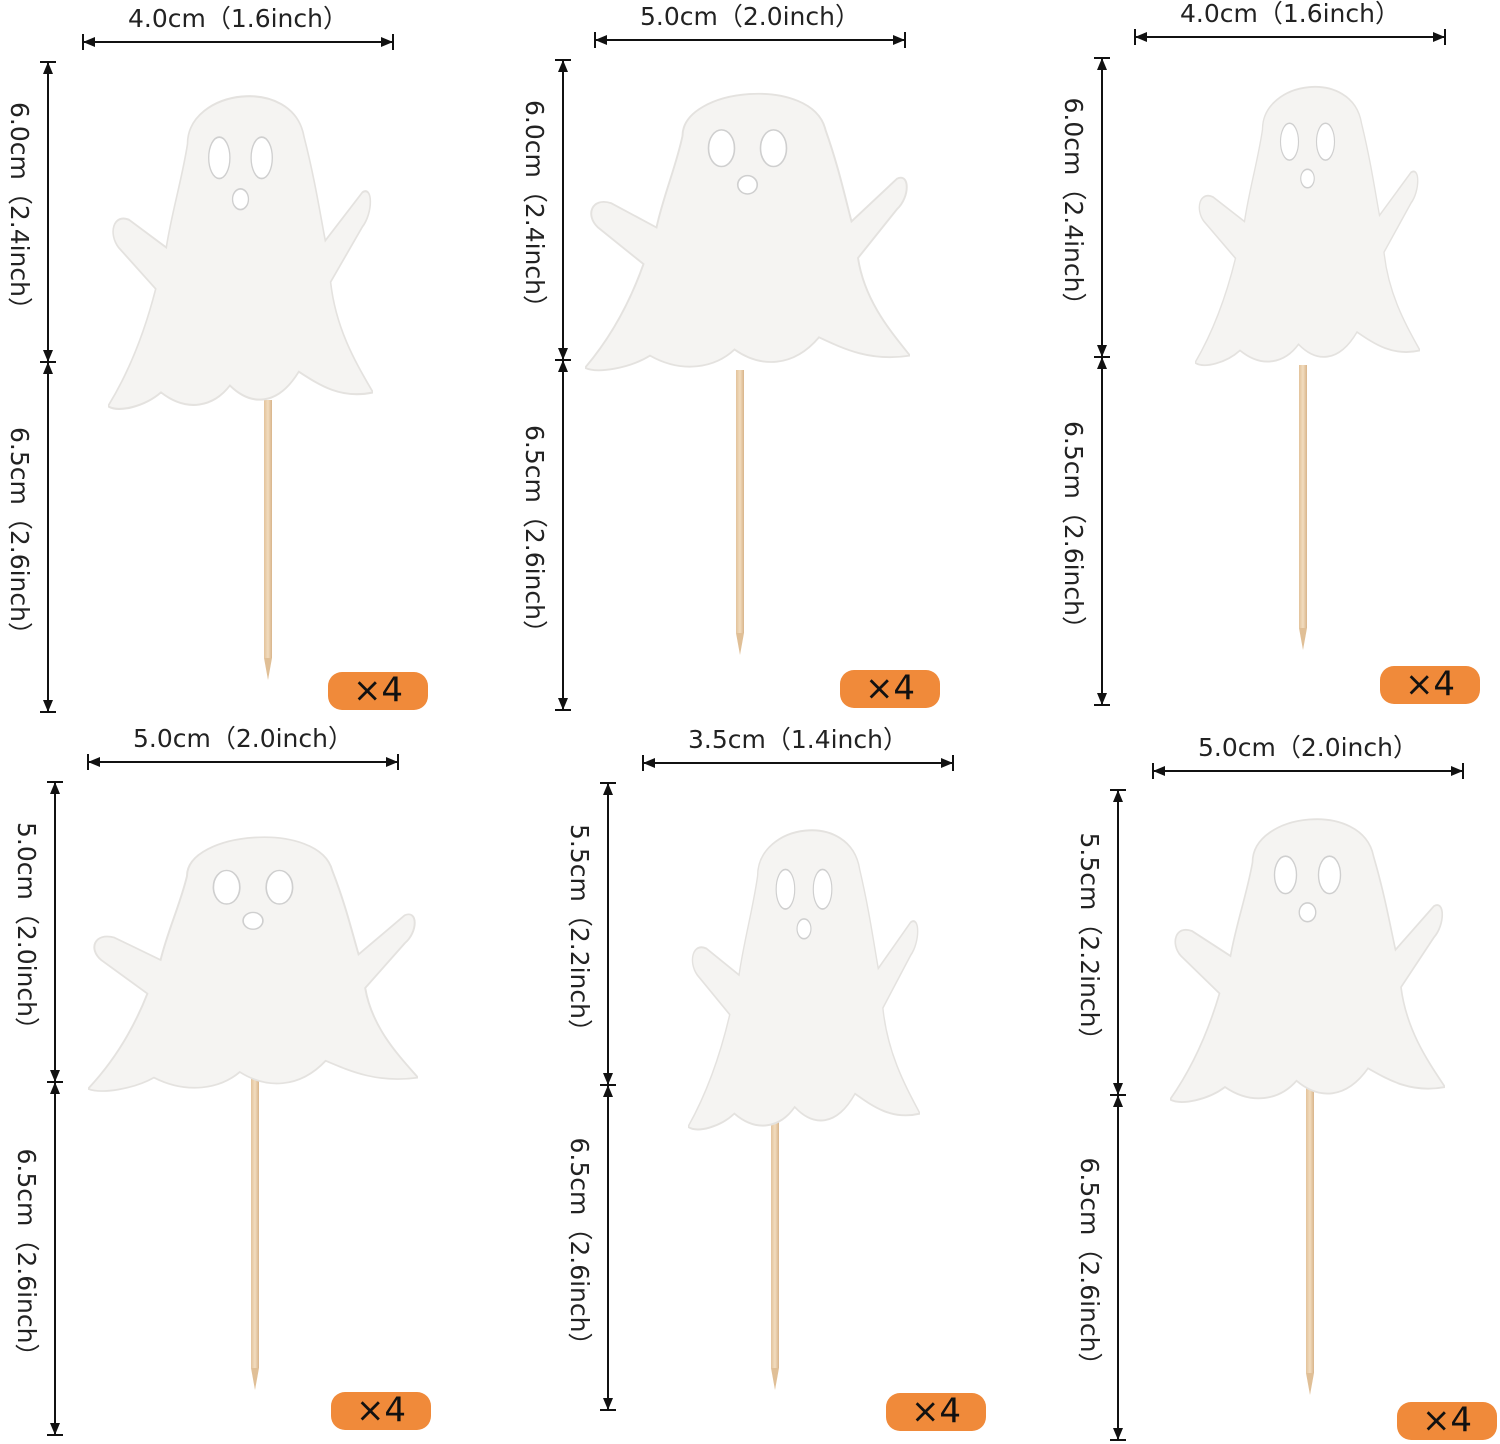  Describe the element at coordinates (26, 932) in the screenshot. I see `top-height-label: 5.0cm（2.0inch）` at that location.